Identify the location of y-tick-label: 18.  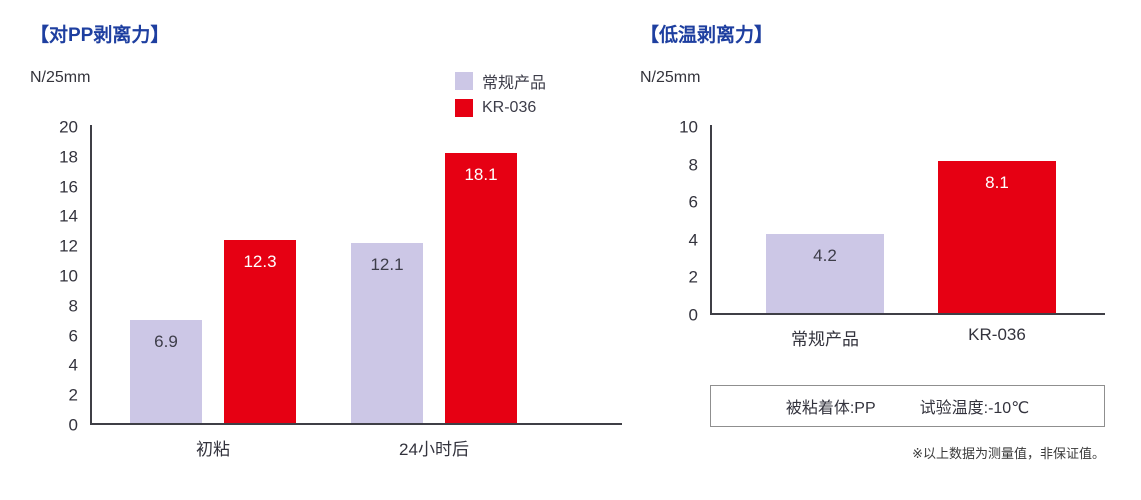
(68, 157).